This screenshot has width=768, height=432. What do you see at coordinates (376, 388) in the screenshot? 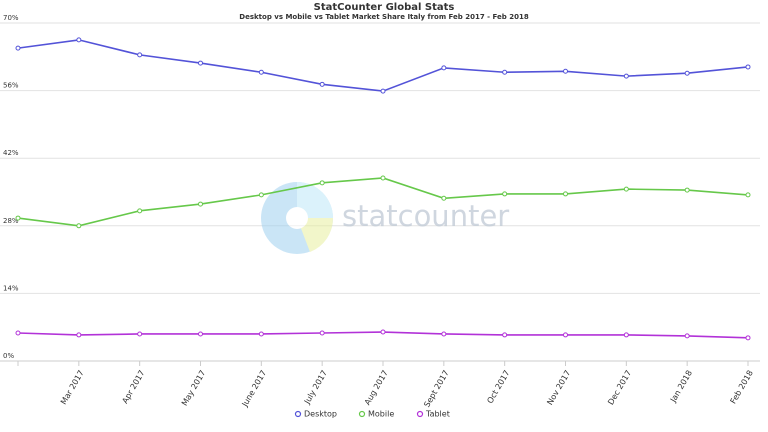
I see `x-tick-label: Aug 2017` at bounding box center [376, 388].